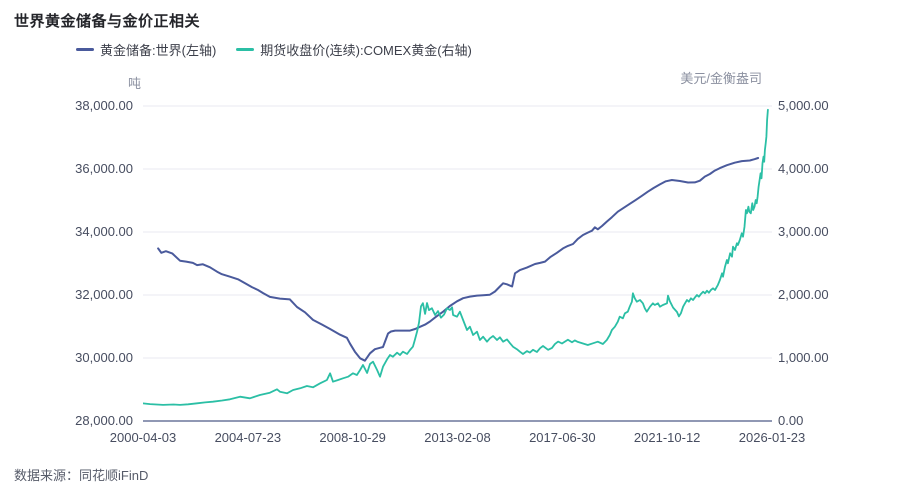 The height and width of the screenshot is (500, 901). I want to click on left-axis-tick: 38,000.00, so click(104, 105).